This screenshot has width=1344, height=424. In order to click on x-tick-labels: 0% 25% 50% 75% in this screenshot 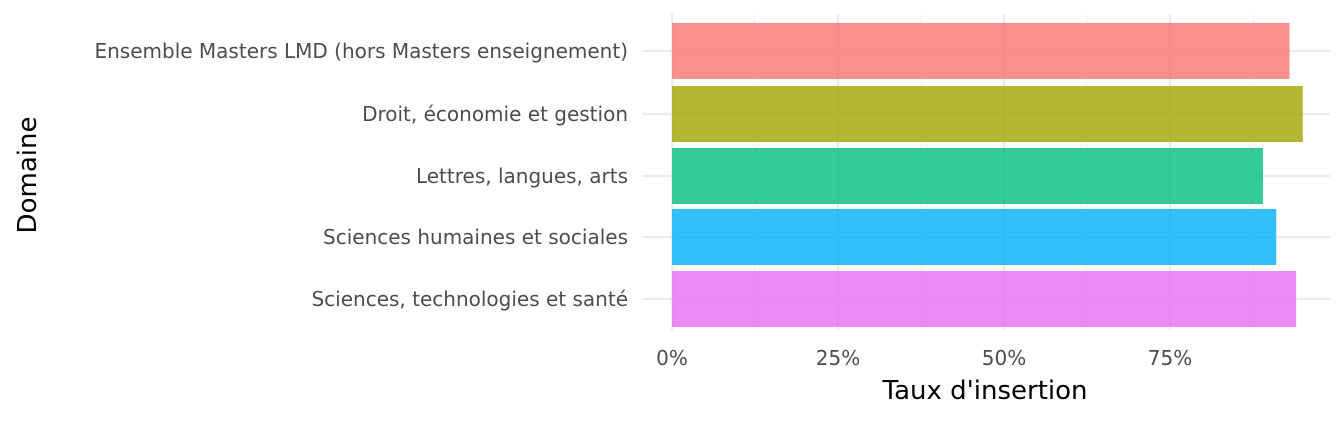, I will do `click(924, 358)`.